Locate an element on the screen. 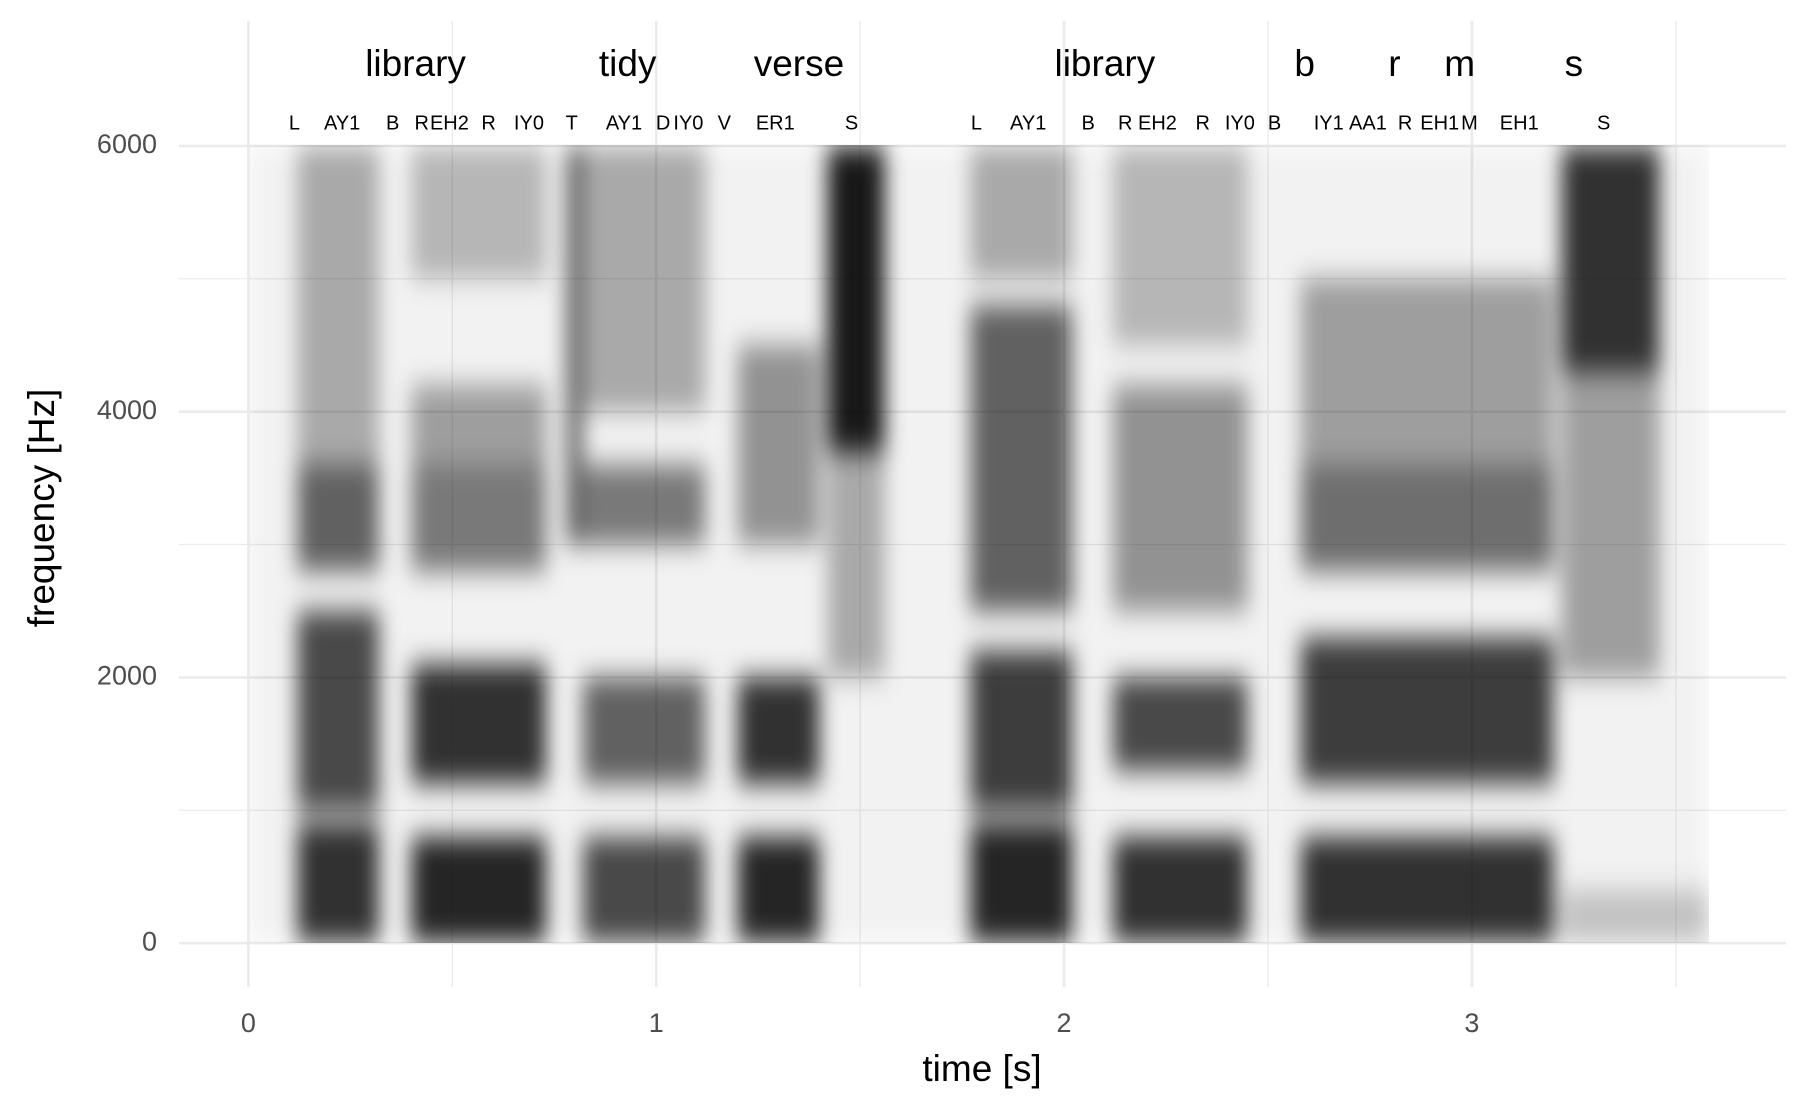  phone-label: T is located at coordinates (572, 123).